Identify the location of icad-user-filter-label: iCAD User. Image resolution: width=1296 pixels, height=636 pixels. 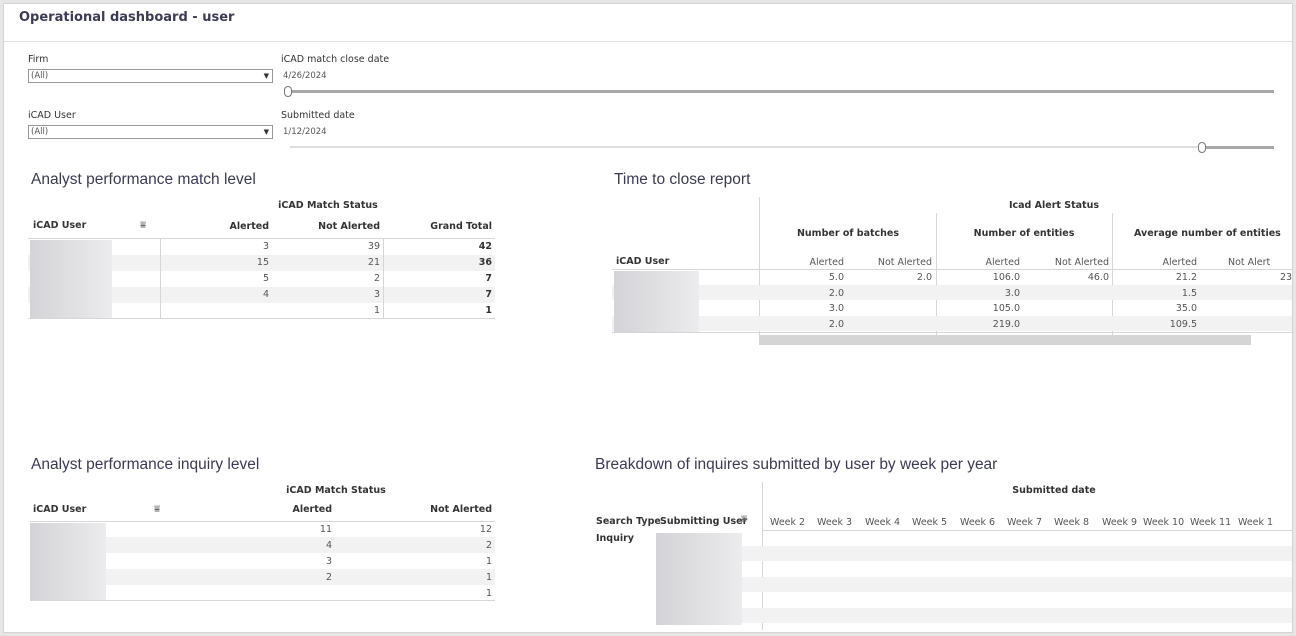
(52, 115).